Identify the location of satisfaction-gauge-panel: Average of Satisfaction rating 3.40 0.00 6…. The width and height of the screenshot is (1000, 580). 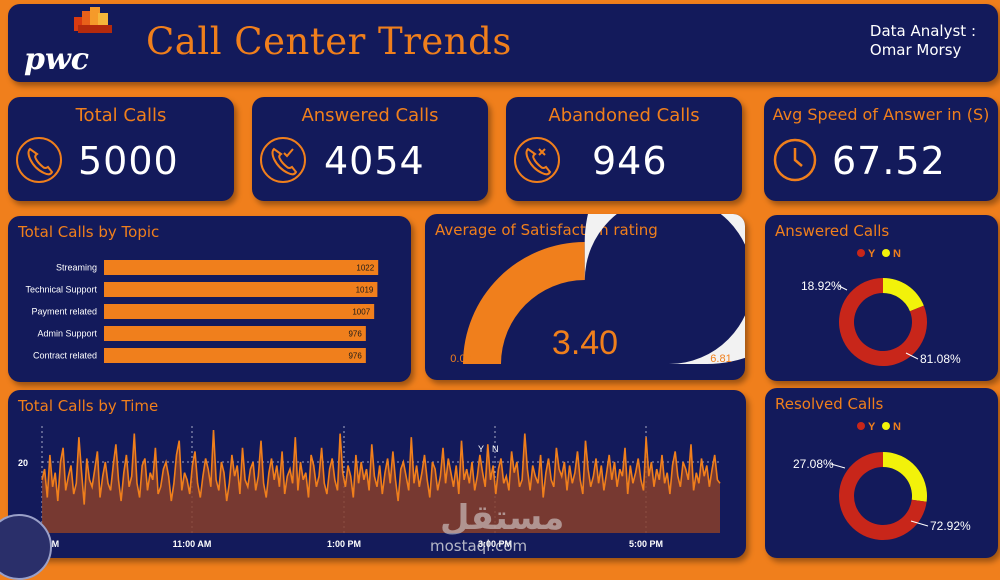
(585, 297).